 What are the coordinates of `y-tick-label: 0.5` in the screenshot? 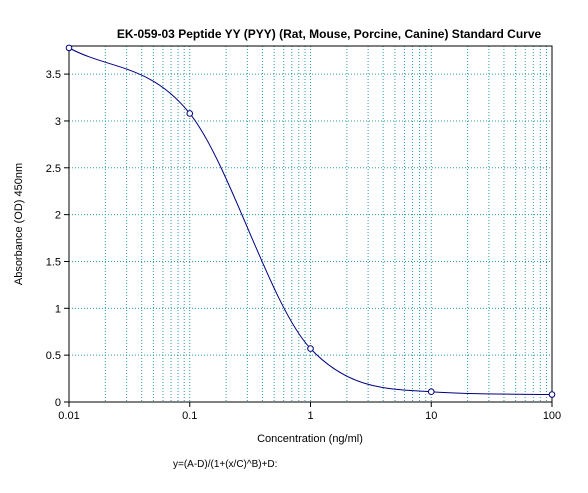 It's located at (53, 356).